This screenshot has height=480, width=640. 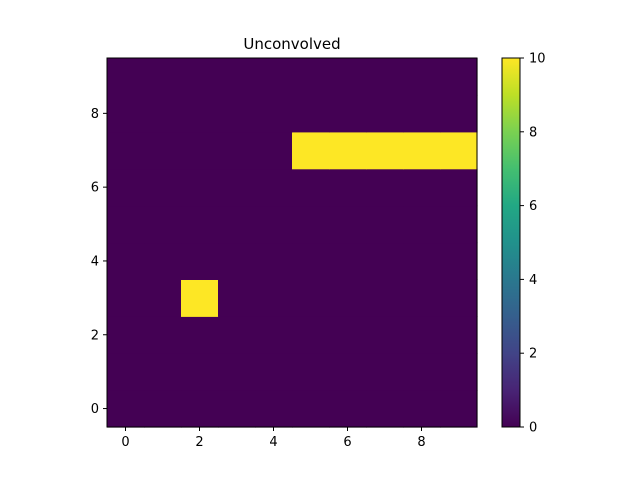 I want to click on colorbar-axis: 0 2 4 6 8 10, so click(x=533, y=244).